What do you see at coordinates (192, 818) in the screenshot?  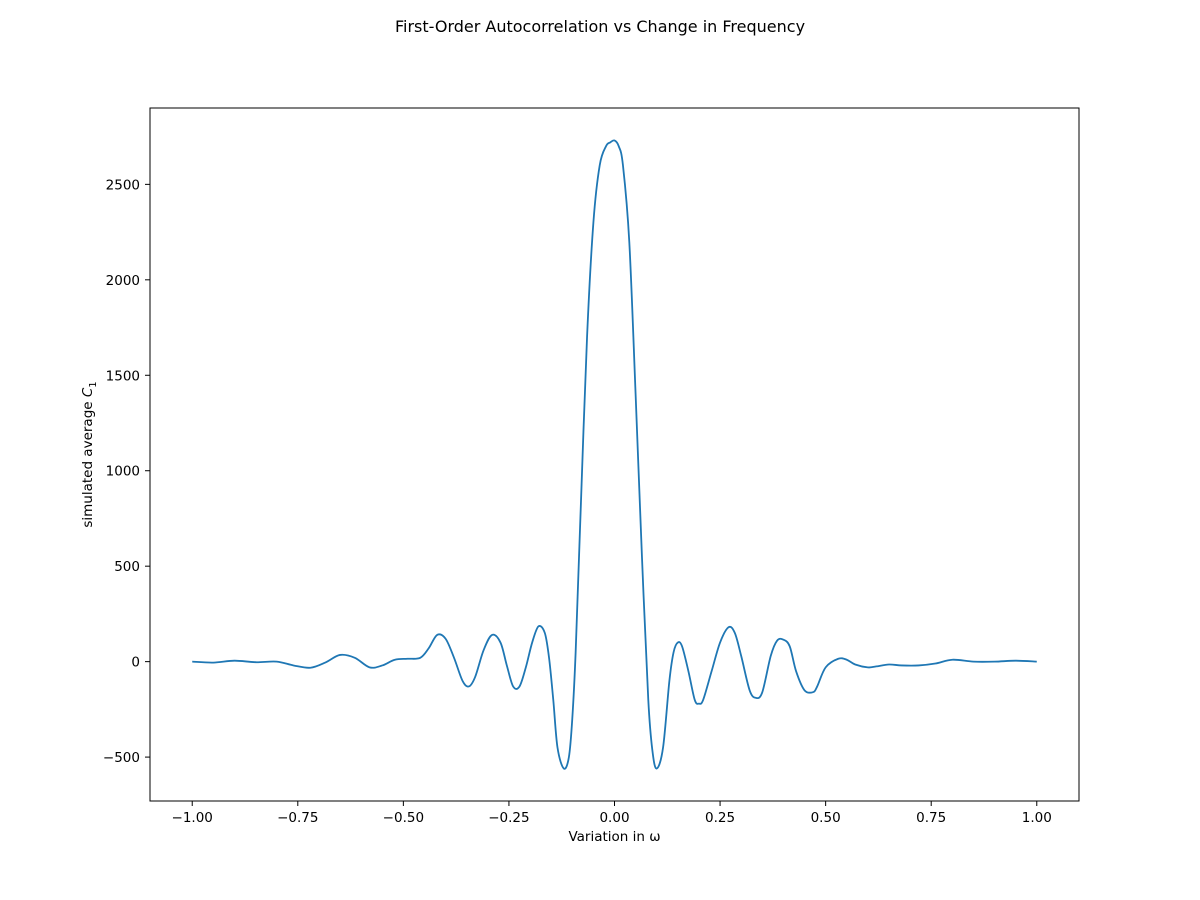 I see `x-tick-label: −1.00` at bounding box center [192, 818].